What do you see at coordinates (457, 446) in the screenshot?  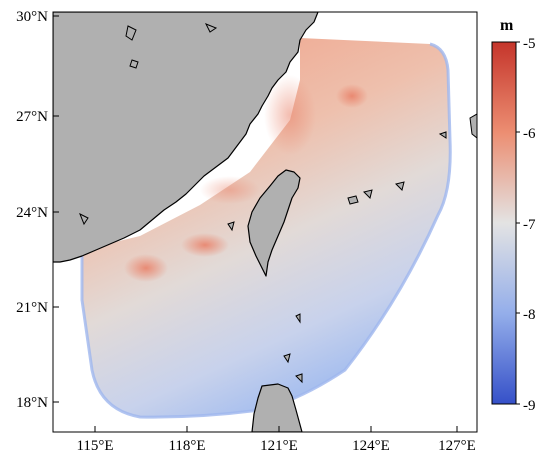 I see `lon-label: 127°E` at bounding box center [457, 446].